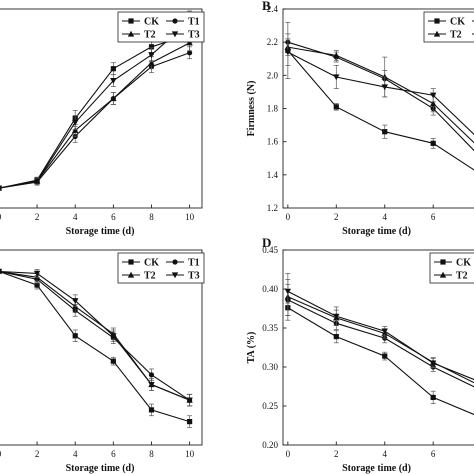 This screenshot has height=474, width=474. Describe the element at coordinates (272, 42) in the screenshot. I see `y-tick-label: 2.2` at that location.